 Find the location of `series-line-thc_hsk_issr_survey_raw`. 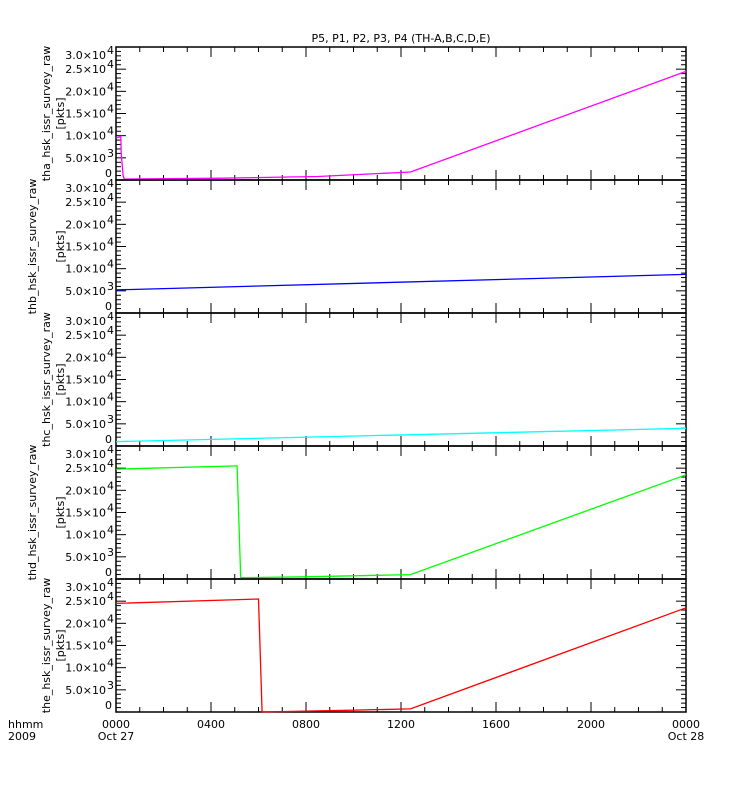

series-line-thc_hsk_issr_survey_raw is located at coordinates (401, 435).